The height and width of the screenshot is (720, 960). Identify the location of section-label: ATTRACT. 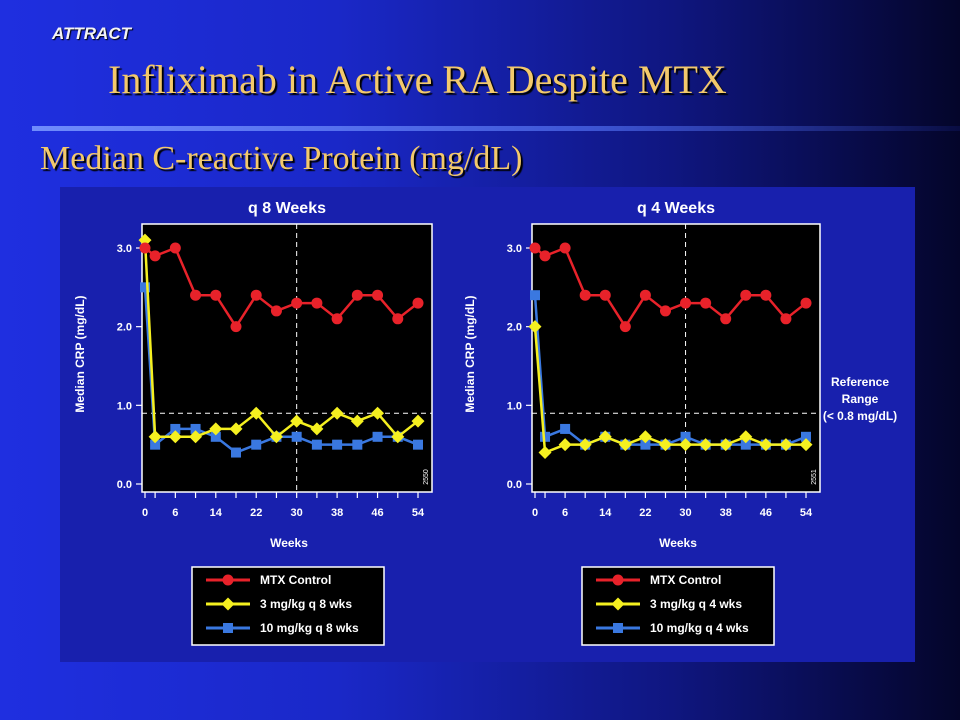
(91, 33).